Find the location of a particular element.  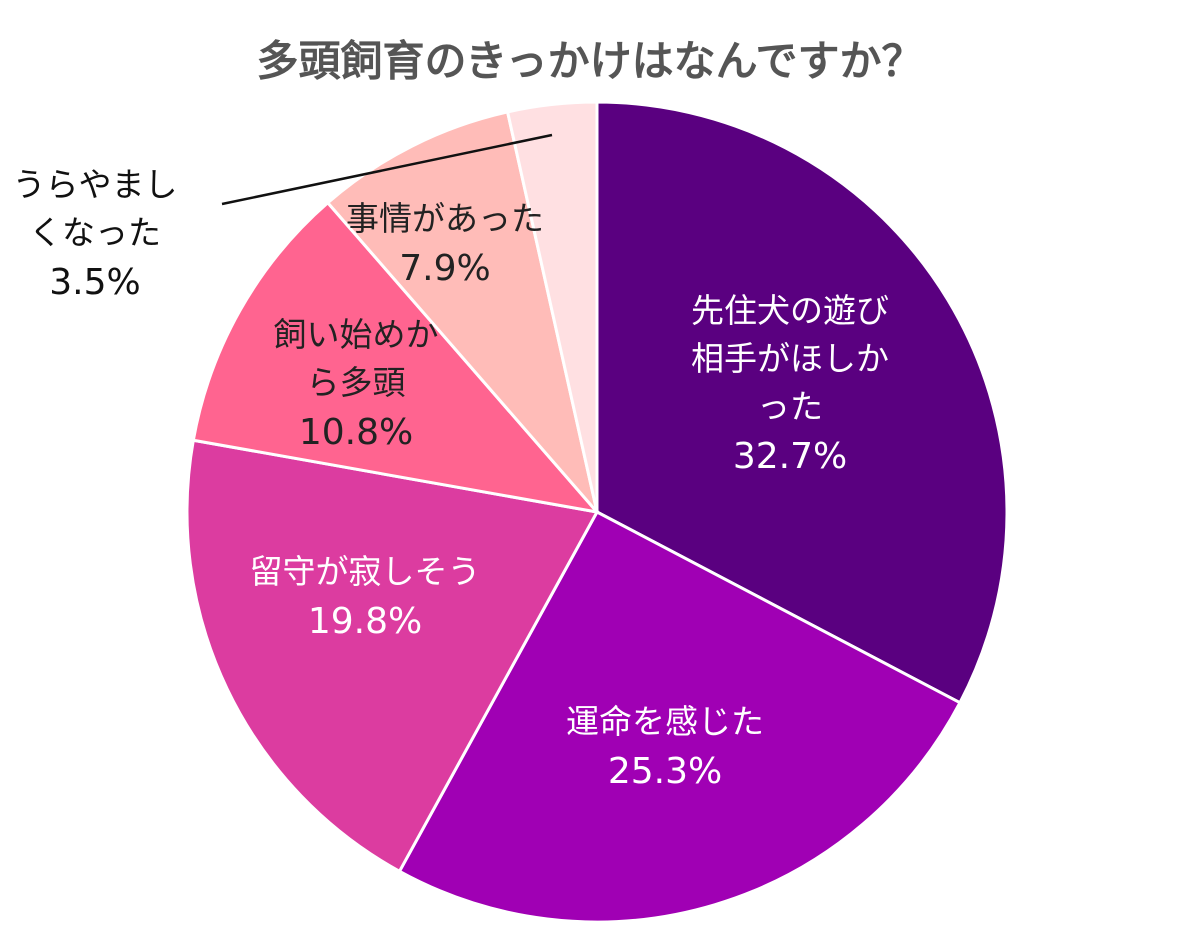

slice-label-box: 事情があった 7.9% is located at coordinates (445, 245).